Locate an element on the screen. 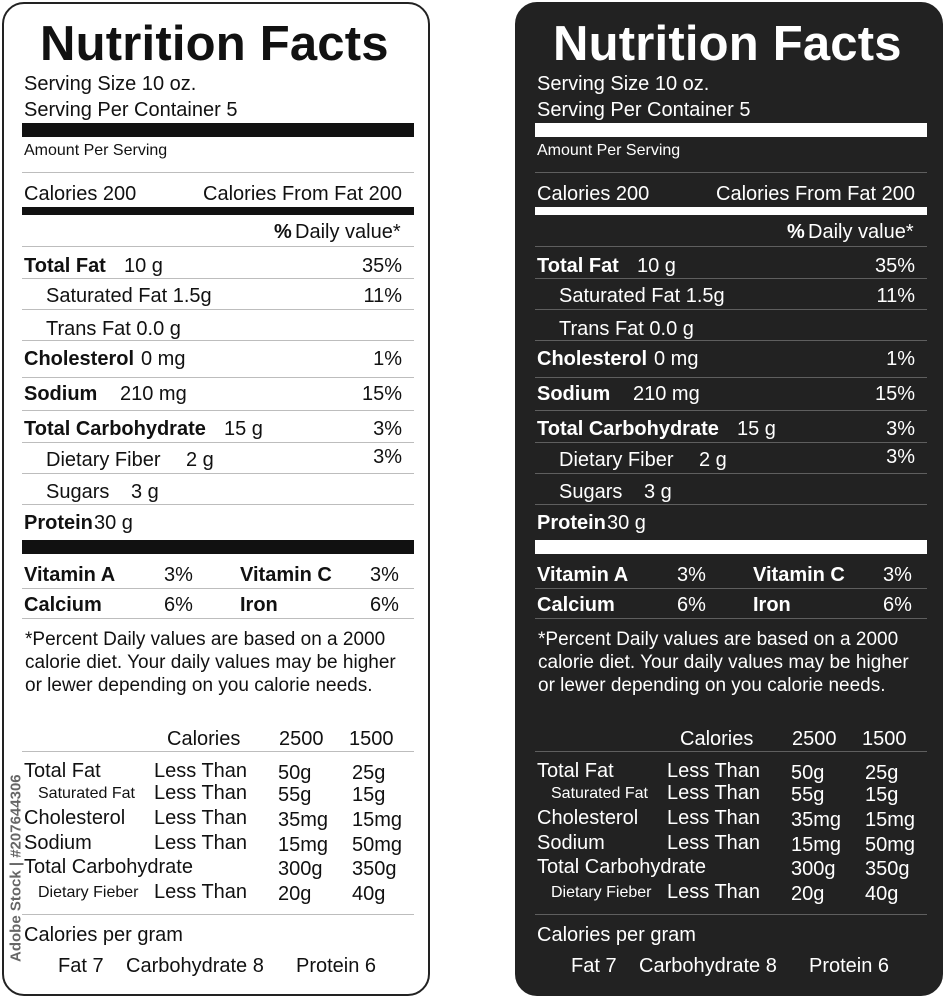 The image size is (945, 1000). nutrient-amount: 30 g is located at coordinates (626, 523).